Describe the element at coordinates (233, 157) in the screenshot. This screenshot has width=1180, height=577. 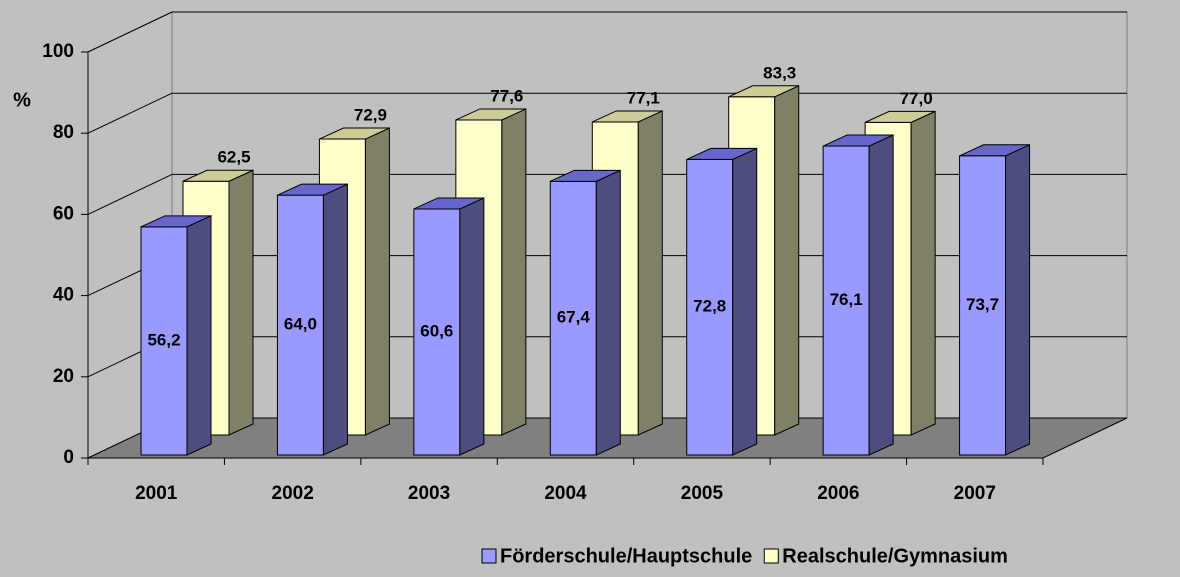
I see `data-label: 62,5` at that location.